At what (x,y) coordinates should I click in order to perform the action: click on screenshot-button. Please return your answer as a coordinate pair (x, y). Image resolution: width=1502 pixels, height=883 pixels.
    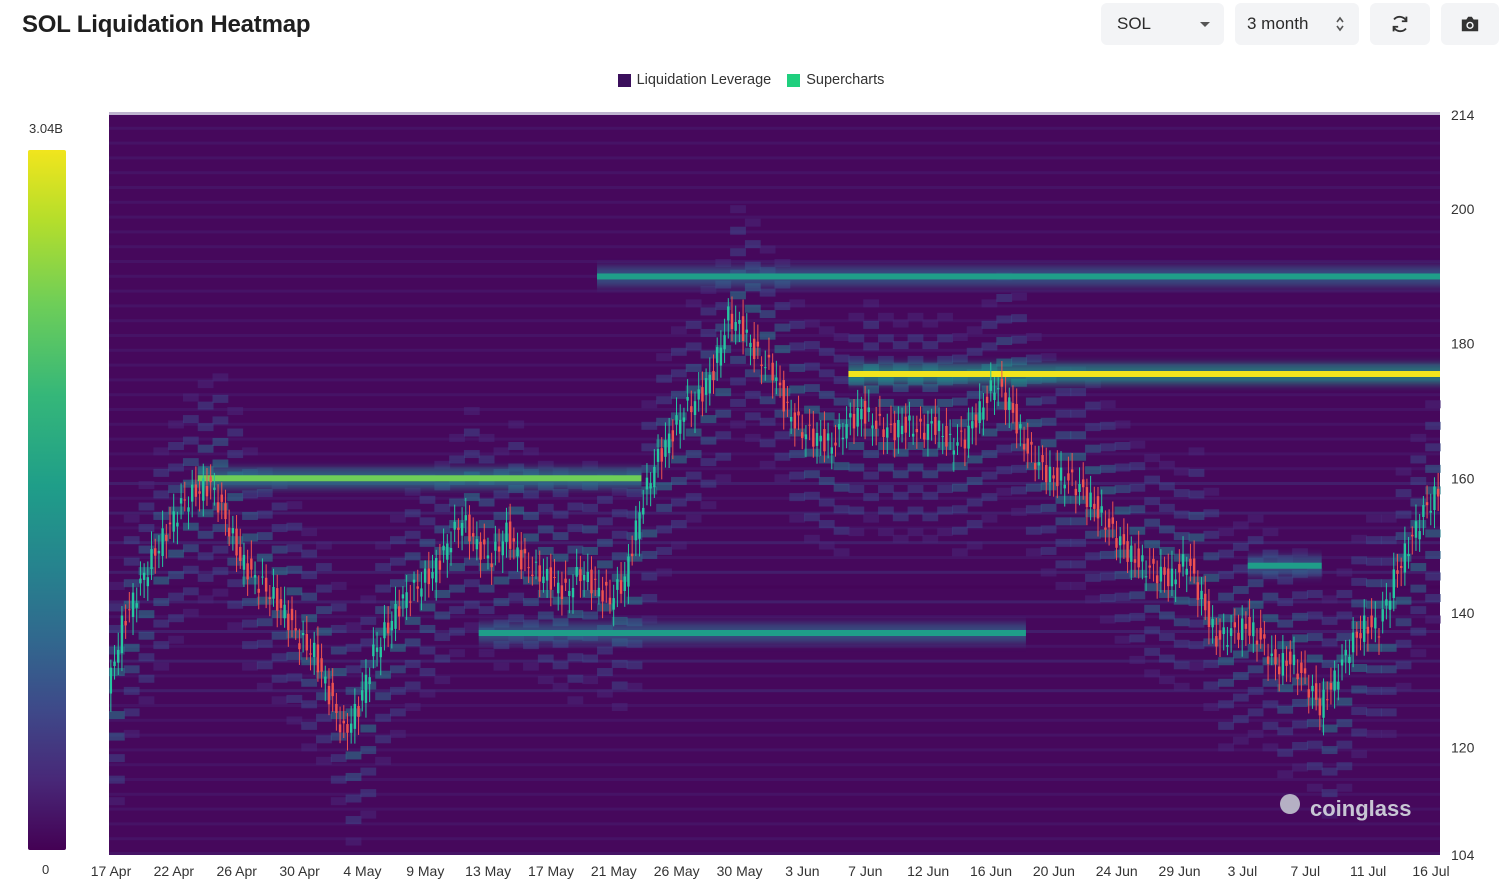
    Looking at the image, I should click on (1470, 24).